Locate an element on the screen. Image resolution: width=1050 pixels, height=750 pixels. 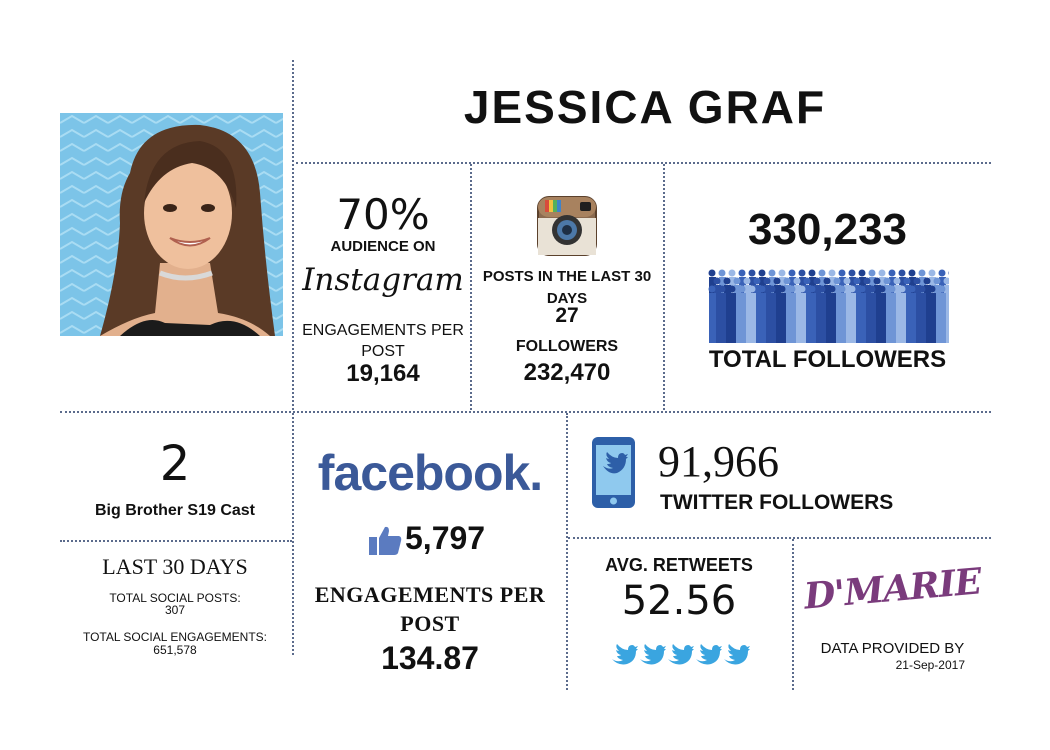
thumbs-up-icon is located at coordinates (385, 540).